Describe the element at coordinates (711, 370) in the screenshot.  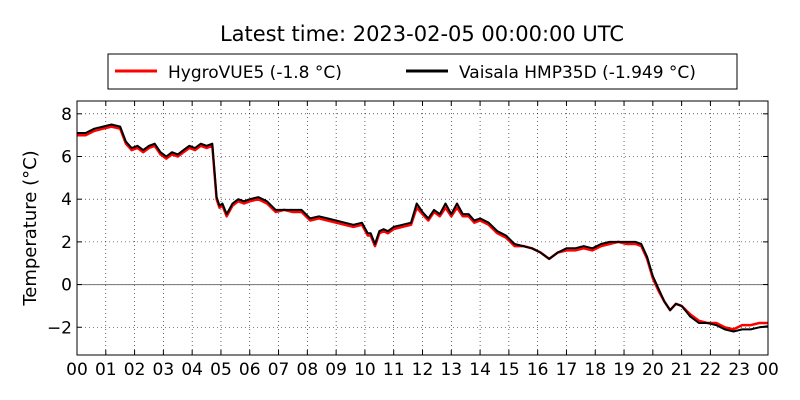
I see `x-tick-label: 22` at that location.